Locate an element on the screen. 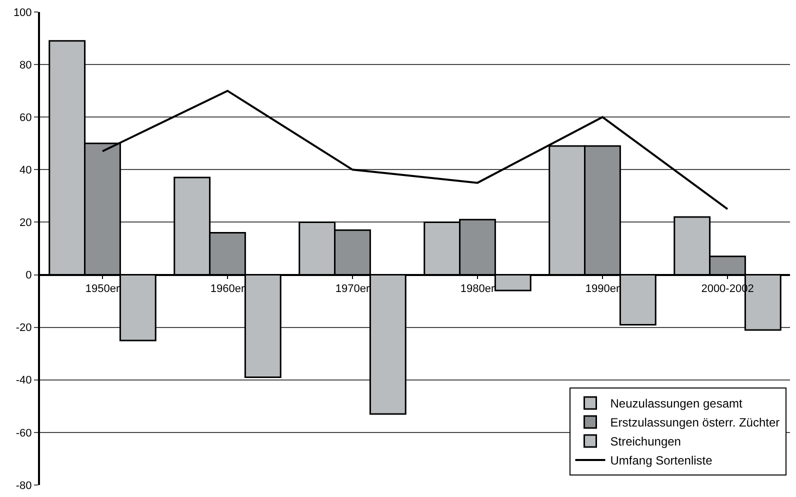 This screenshot has height=497, width=796. y-tick-label: -60 is located at coordinates (24, 433).